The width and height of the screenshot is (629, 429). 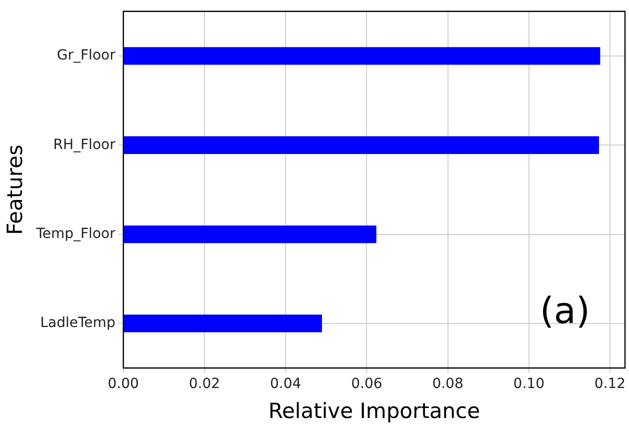 What do you see at coordinates (374, 410) in the screenshot?
I see `x-axis-title: Relative Importance` at bounding box center [374, 410].